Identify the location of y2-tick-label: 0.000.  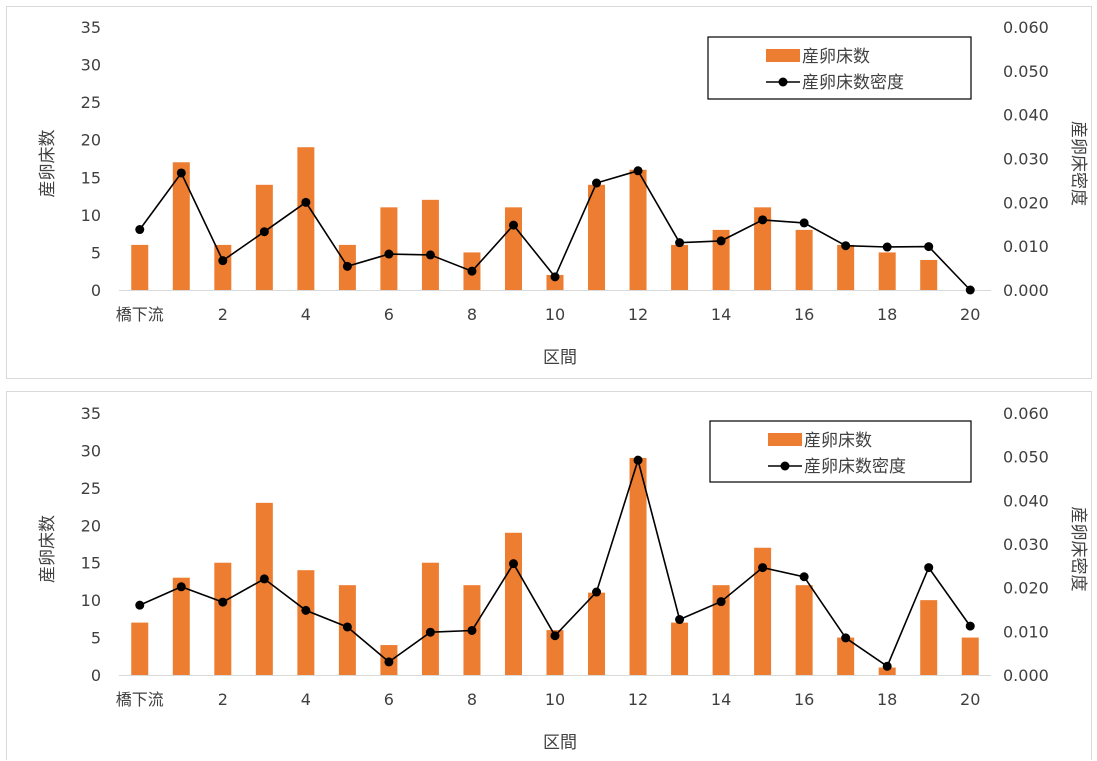
(1026, 290).